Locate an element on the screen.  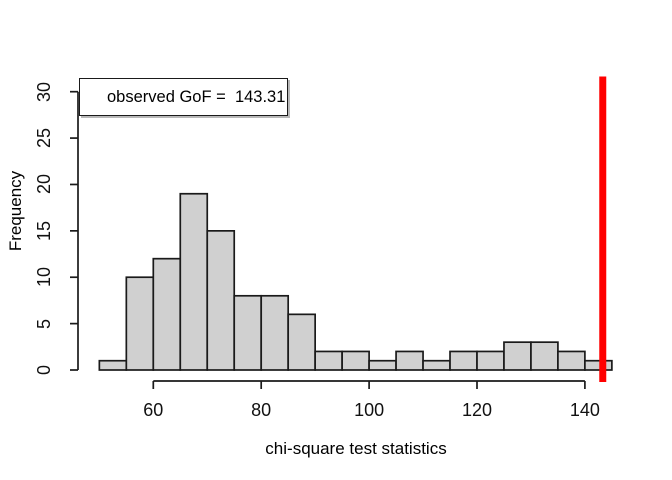
y-tick-label: 10 is located at coordinates (44, 277).